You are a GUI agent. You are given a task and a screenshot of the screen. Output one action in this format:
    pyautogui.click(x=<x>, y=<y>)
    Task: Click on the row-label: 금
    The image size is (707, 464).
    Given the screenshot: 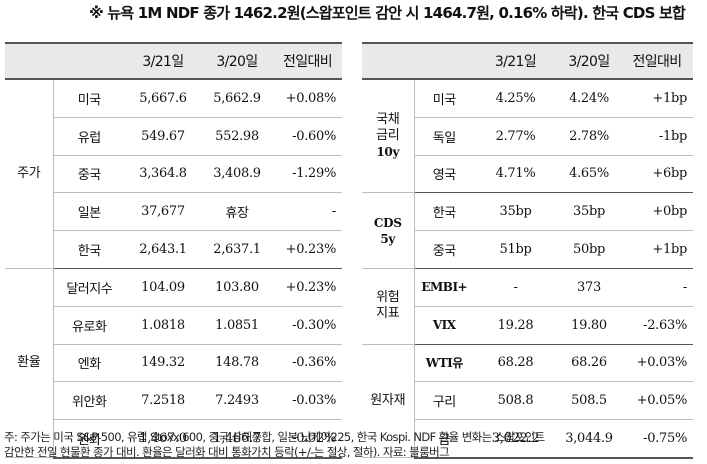 What is the action you would take?
    pyautogui.click(x=444, y=439)
    